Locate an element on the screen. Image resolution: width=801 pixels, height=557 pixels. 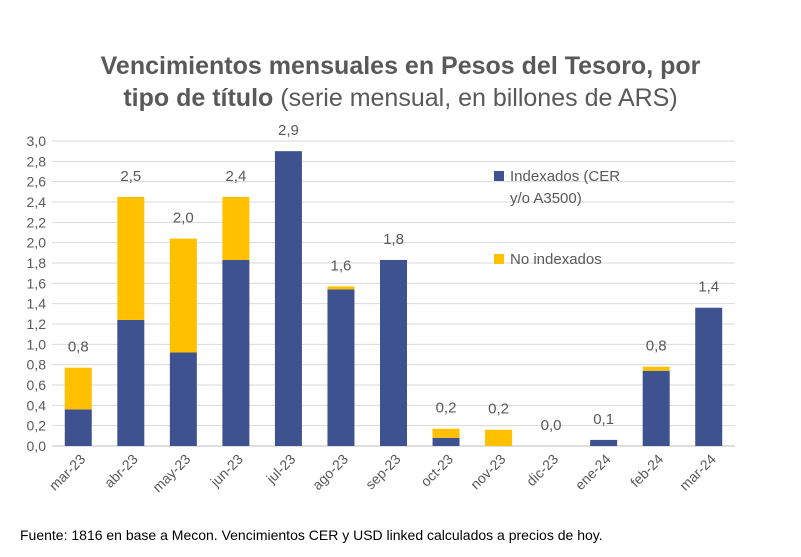
x-tick-label-jul-23: jul-23 is located at coordinates (280, 469).